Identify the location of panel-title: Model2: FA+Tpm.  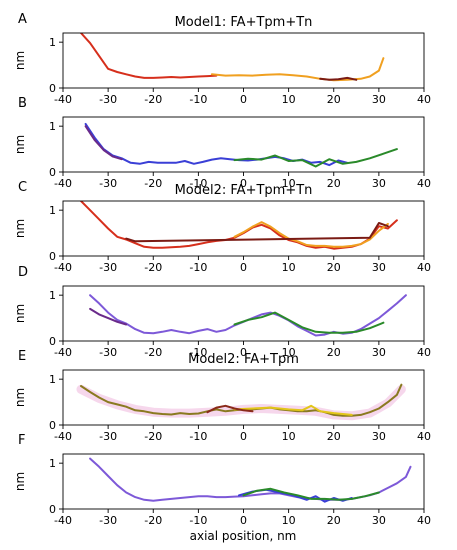
(243, 359).